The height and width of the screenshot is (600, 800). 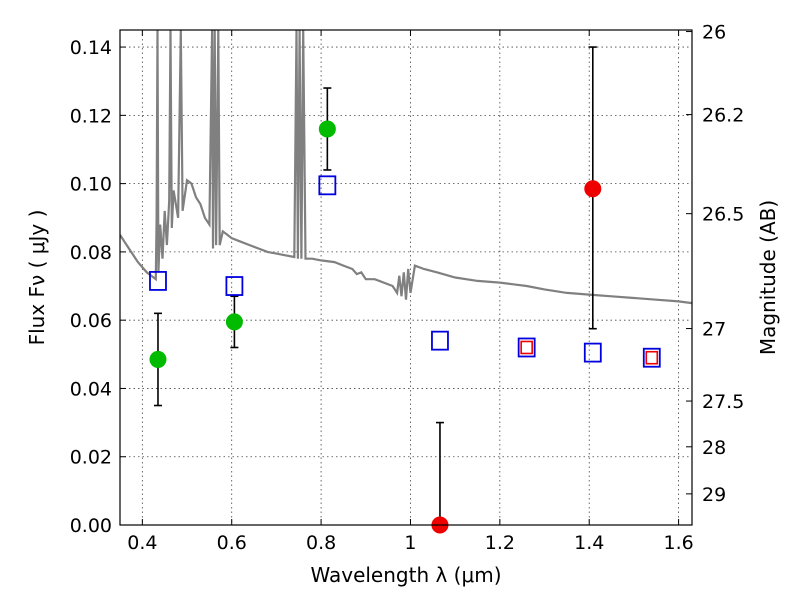 I want to click on y-tick-label: 0.14, so click(x=91, y=48).